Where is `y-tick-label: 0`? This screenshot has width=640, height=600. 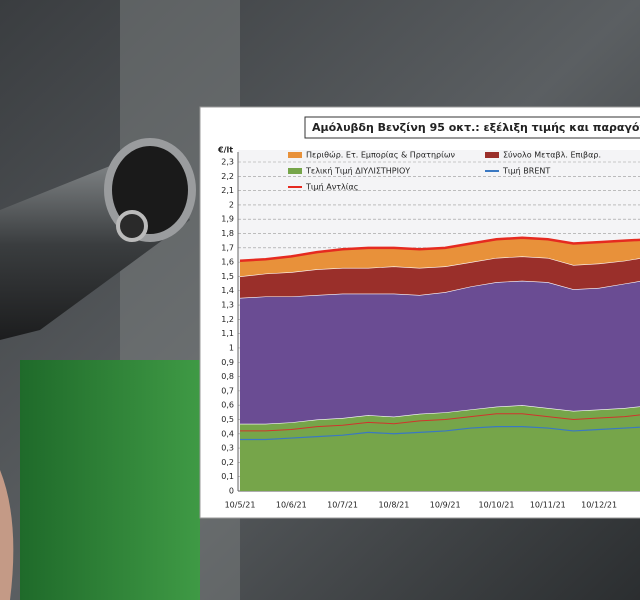 y-tick-label: 0 is located at coordinates (231, 491).